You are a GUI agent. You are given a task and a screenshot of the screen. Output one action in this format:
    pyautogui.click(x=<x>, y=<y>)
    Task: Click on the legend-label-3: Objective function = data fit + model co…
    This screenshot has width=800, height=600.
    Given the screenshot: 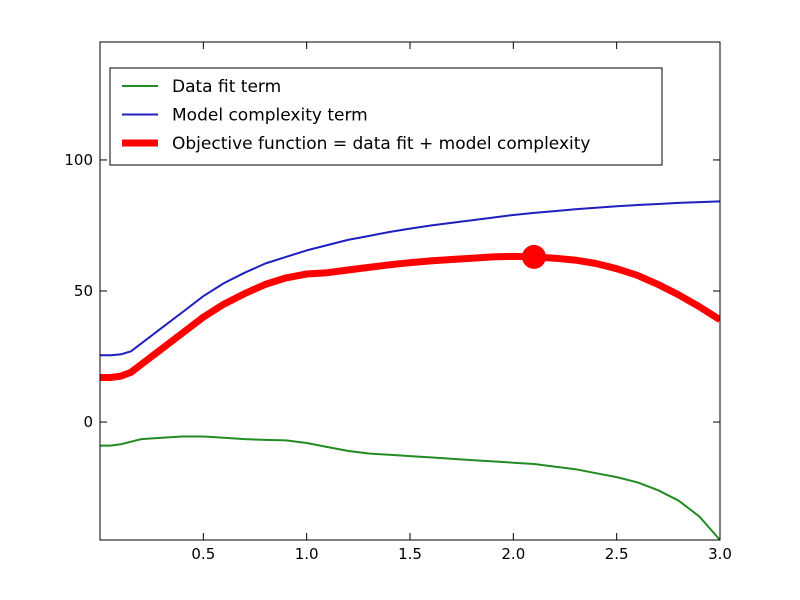 What is the action you would take?
    pyautogui.click(x=381, y=144)
    